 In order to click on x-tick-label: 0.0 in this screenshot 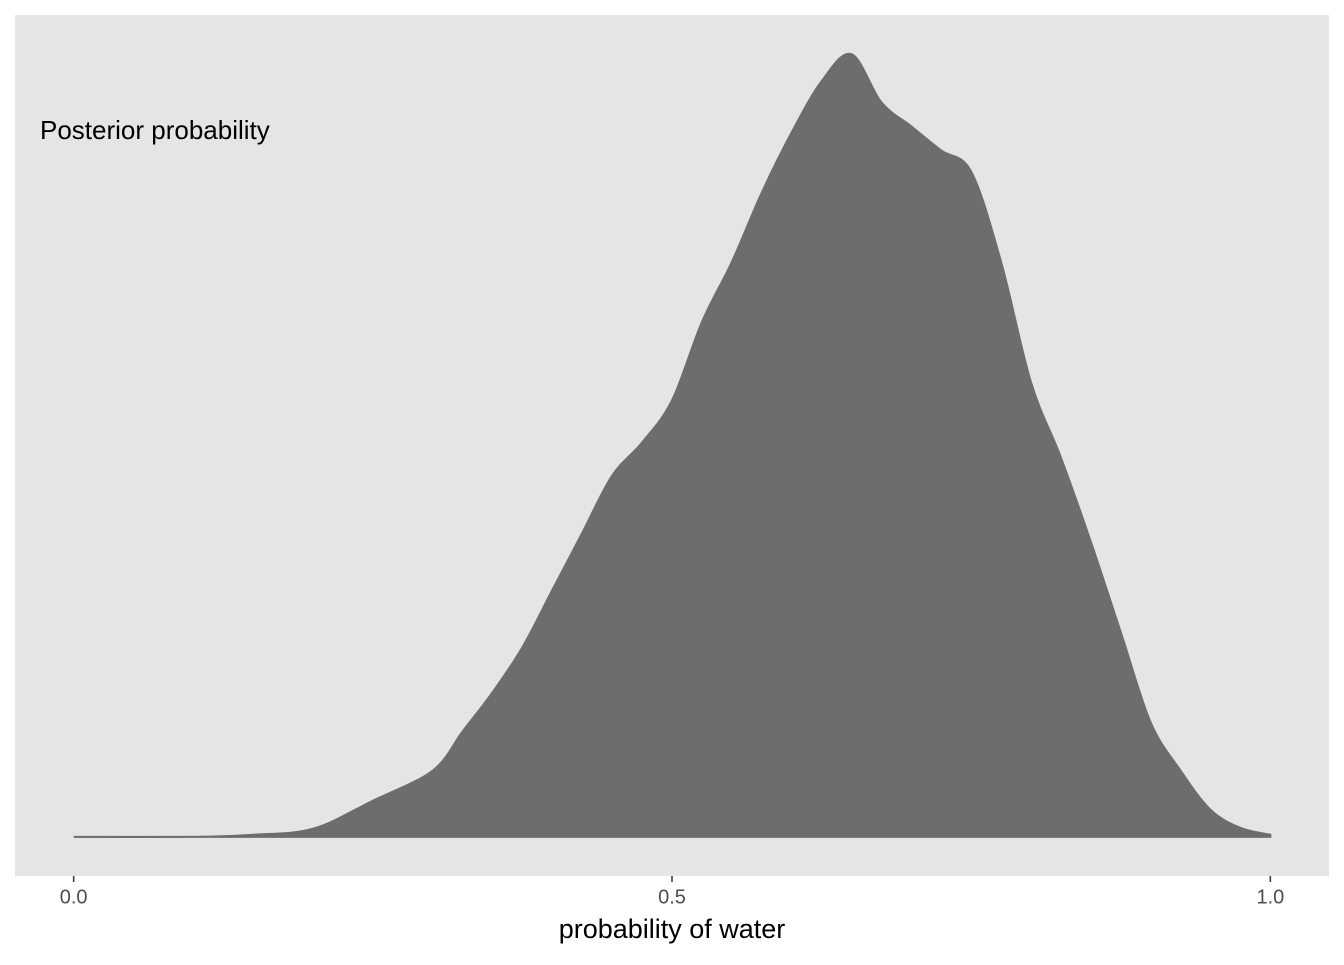, I will do `click(74, 897)`.